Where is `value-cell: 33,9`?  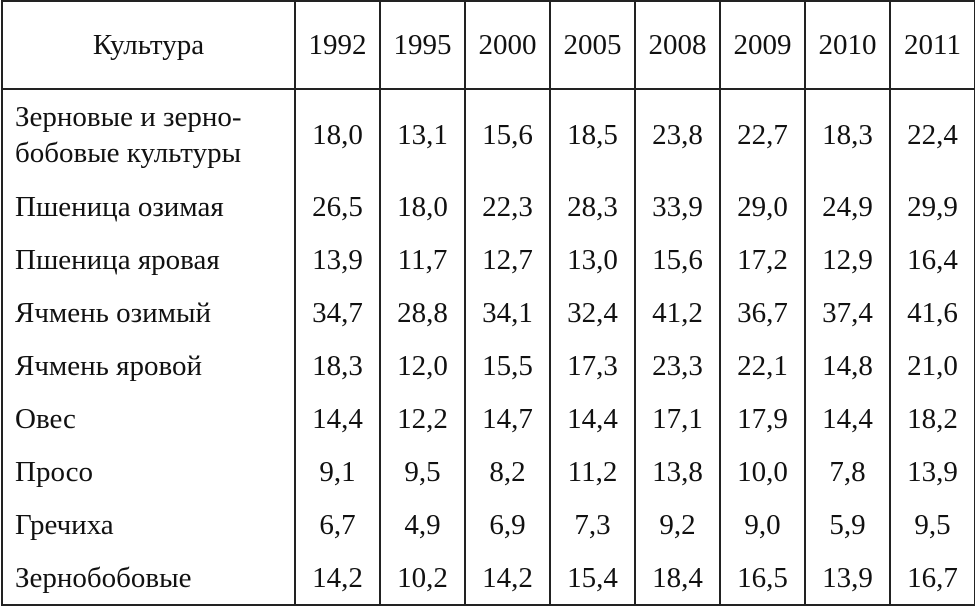
value-cell: 33,9 is located at coordinates (677, 206).